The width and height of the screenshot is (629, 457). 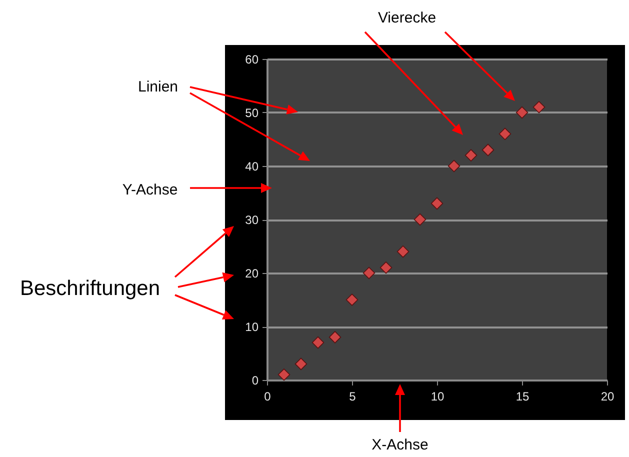 I want to click on y-tick-label: 60, so click(x=252, y=59).